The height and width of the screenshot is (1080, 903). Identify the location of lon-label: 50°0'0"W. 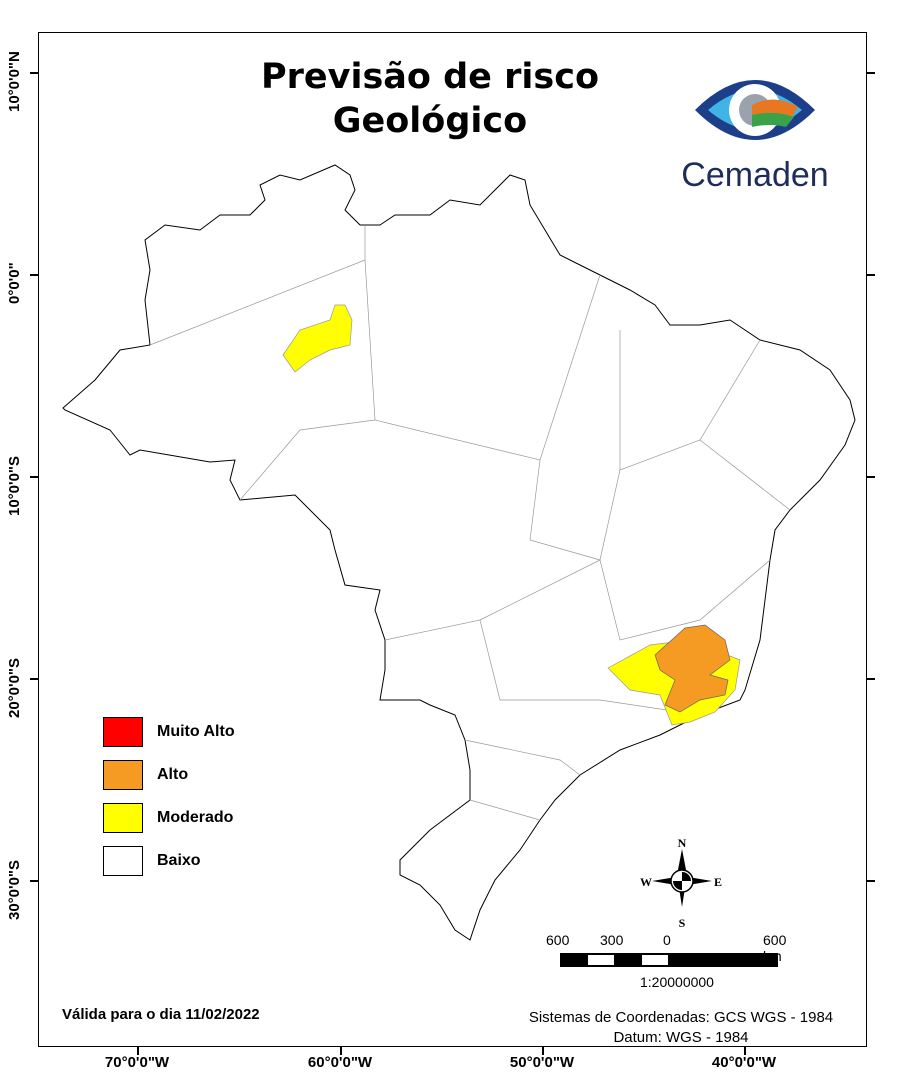
(542, 1062).